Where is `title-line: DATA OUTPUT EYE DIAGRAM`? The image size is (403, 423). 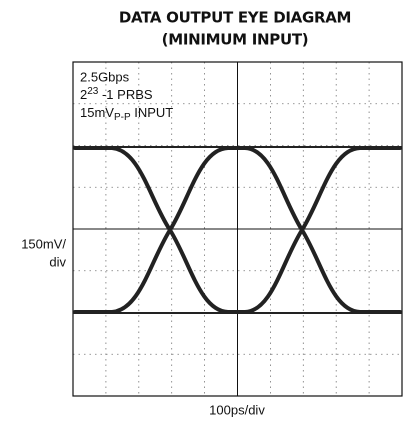 title-line: DATA OUTPUT EYE DIAGRAM is located at coordinates (235, 18).